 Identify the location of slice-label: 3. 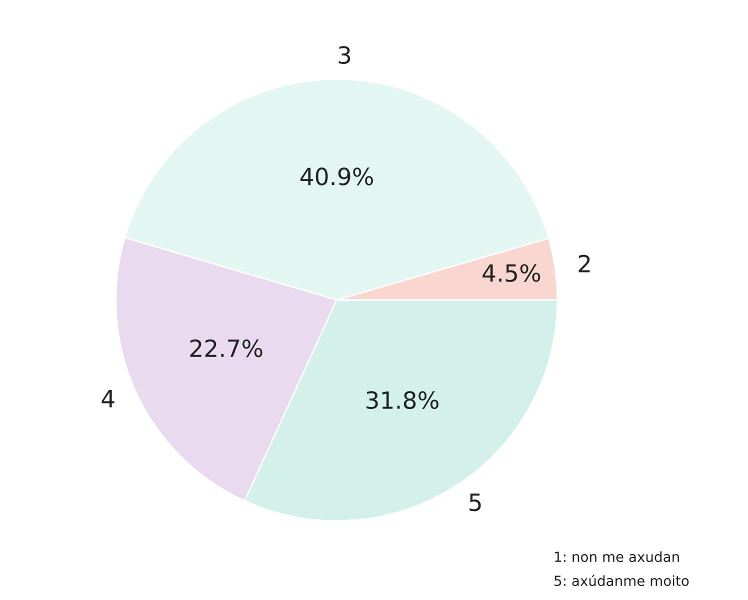
(344, 55).